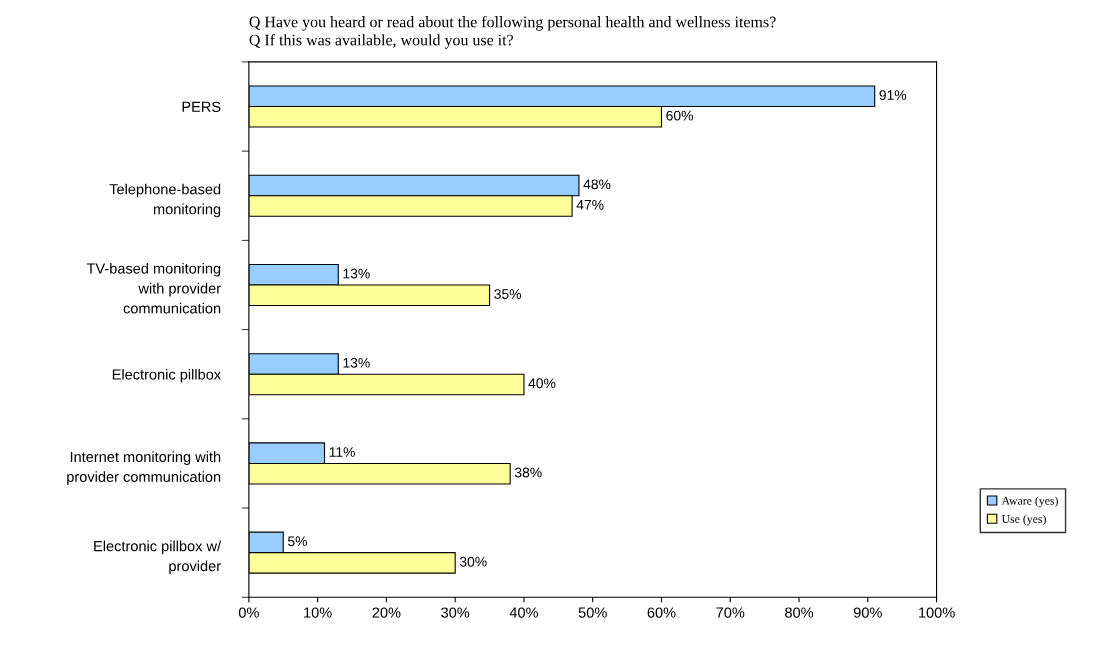 Image resolution: width=1111 pixels, height=645 pixels. What do you see at coordinates (937, 612) in the screenshot?
I see `x-tick-label: 100%` at bounding box center [937, 612].